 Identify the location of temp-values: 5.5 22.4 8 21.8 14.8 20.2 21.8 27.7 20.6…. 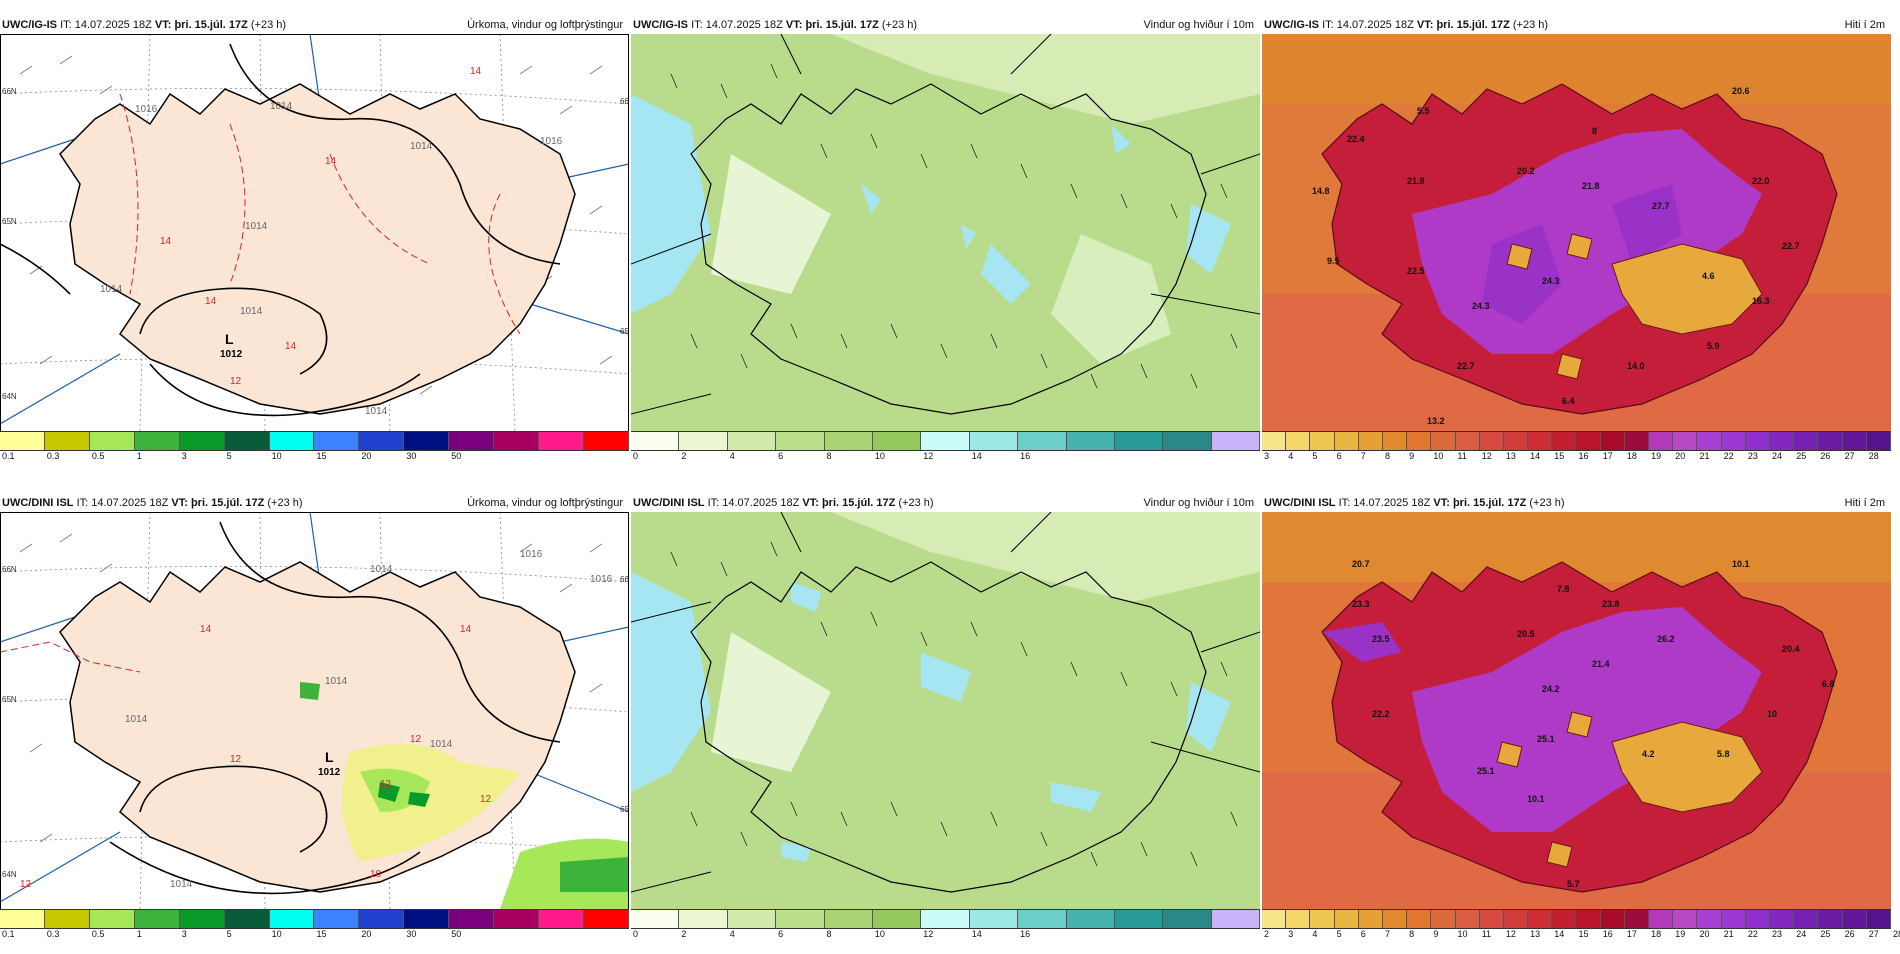
(1556, 256).